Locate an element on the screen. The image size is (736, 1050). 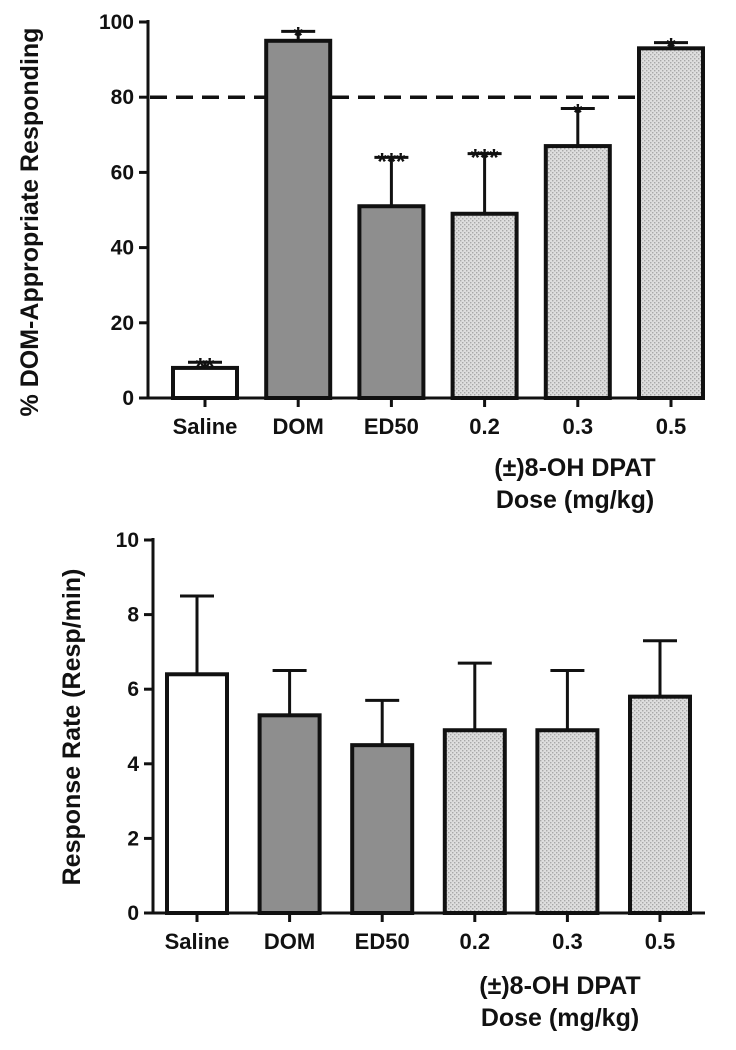
chart2-ylabel: Response Rate (Resp/min) is located at coordinates (72, 727).